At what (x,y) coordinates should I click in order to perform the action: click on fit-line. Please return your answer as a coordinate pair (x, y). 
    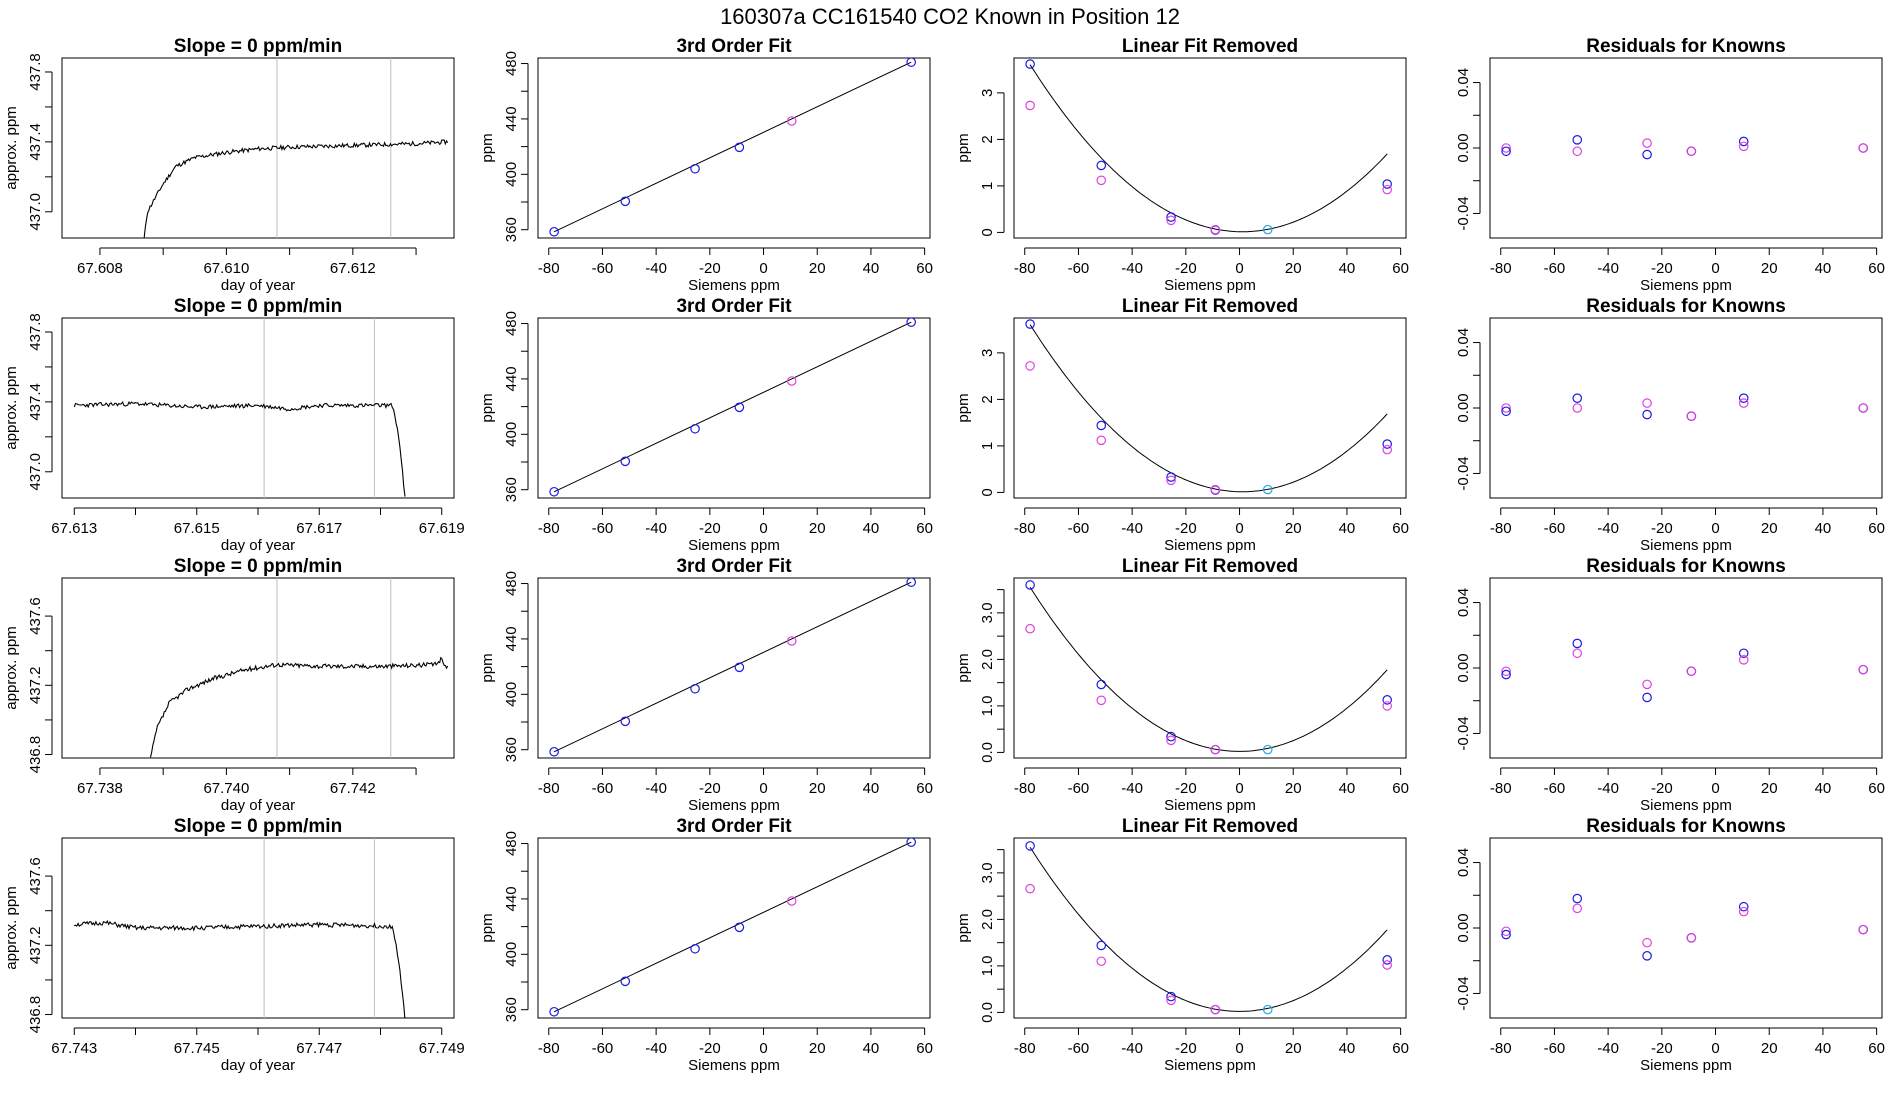
    Looking at the image, I should click on (732, 147).